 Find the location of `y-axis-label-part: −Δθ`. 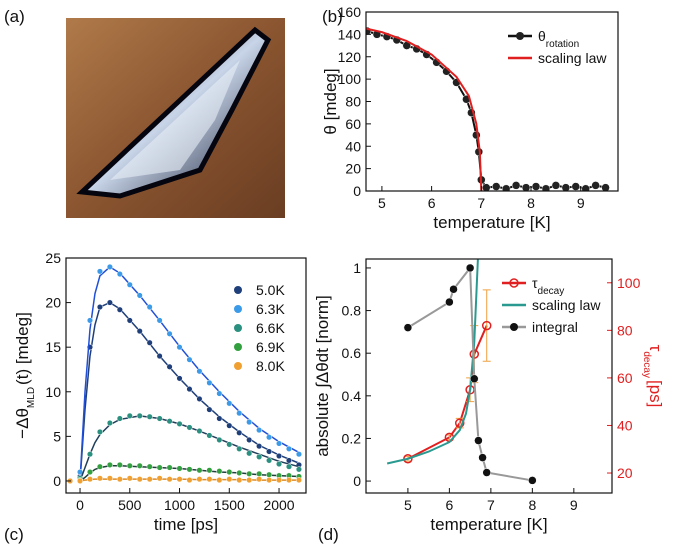

y-axis-label-part: −Δθ is located at coordinates (22, 423).